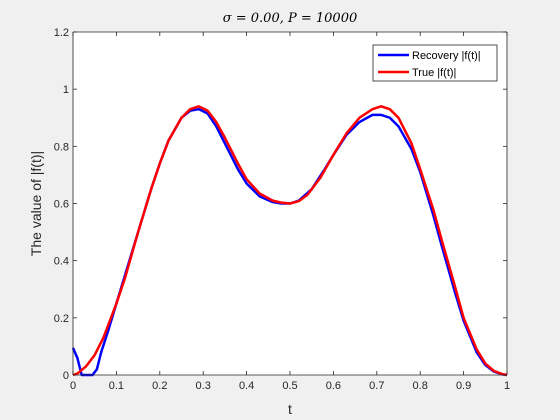 The height and width of the screenshot is (420, 560). What do you see at coordinates (289, 386) in the screenshot?
I see `x-tick-label: 0.5` at bounding box center [289, 386].